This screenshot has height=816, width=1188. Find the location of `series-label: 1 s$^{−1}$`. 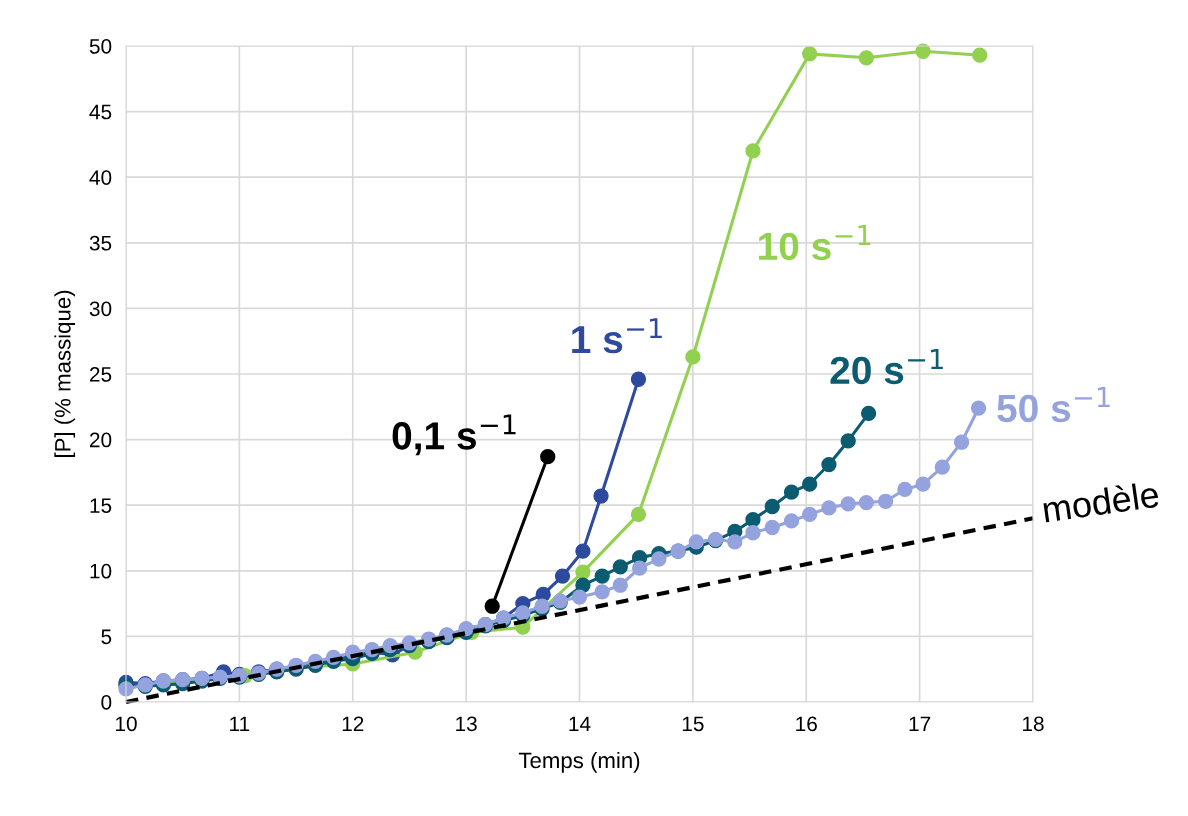

series-label: 1 s$^{−1}$ is located at coordinates (617, 336).